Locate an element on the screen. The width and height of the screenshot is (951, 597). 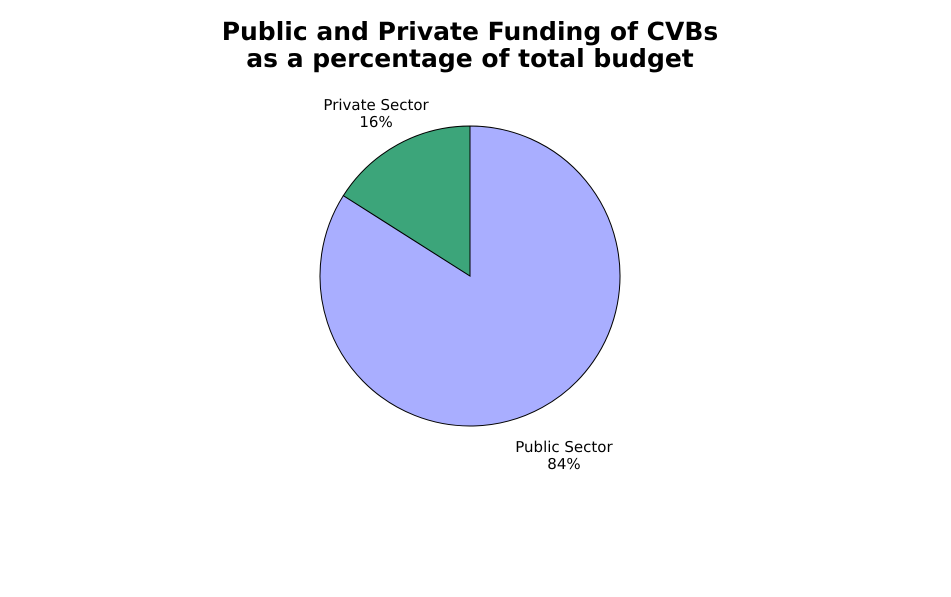
data-label: 84% is located at coordinates (564, 463).